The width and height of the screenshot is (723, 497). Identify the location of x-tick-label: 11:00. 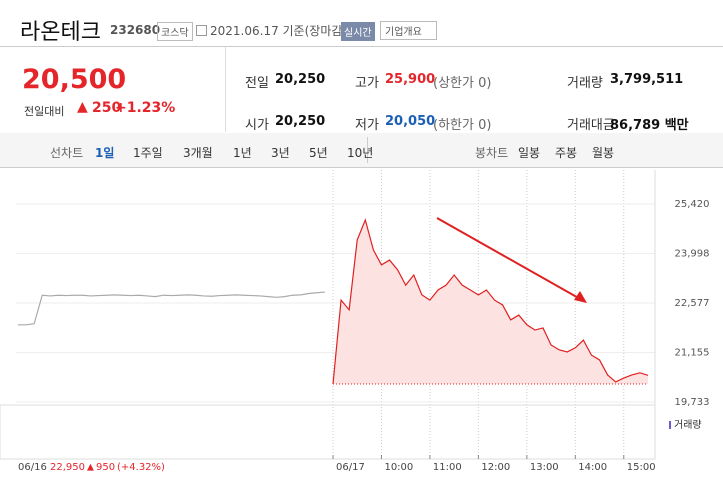
(447, 467).